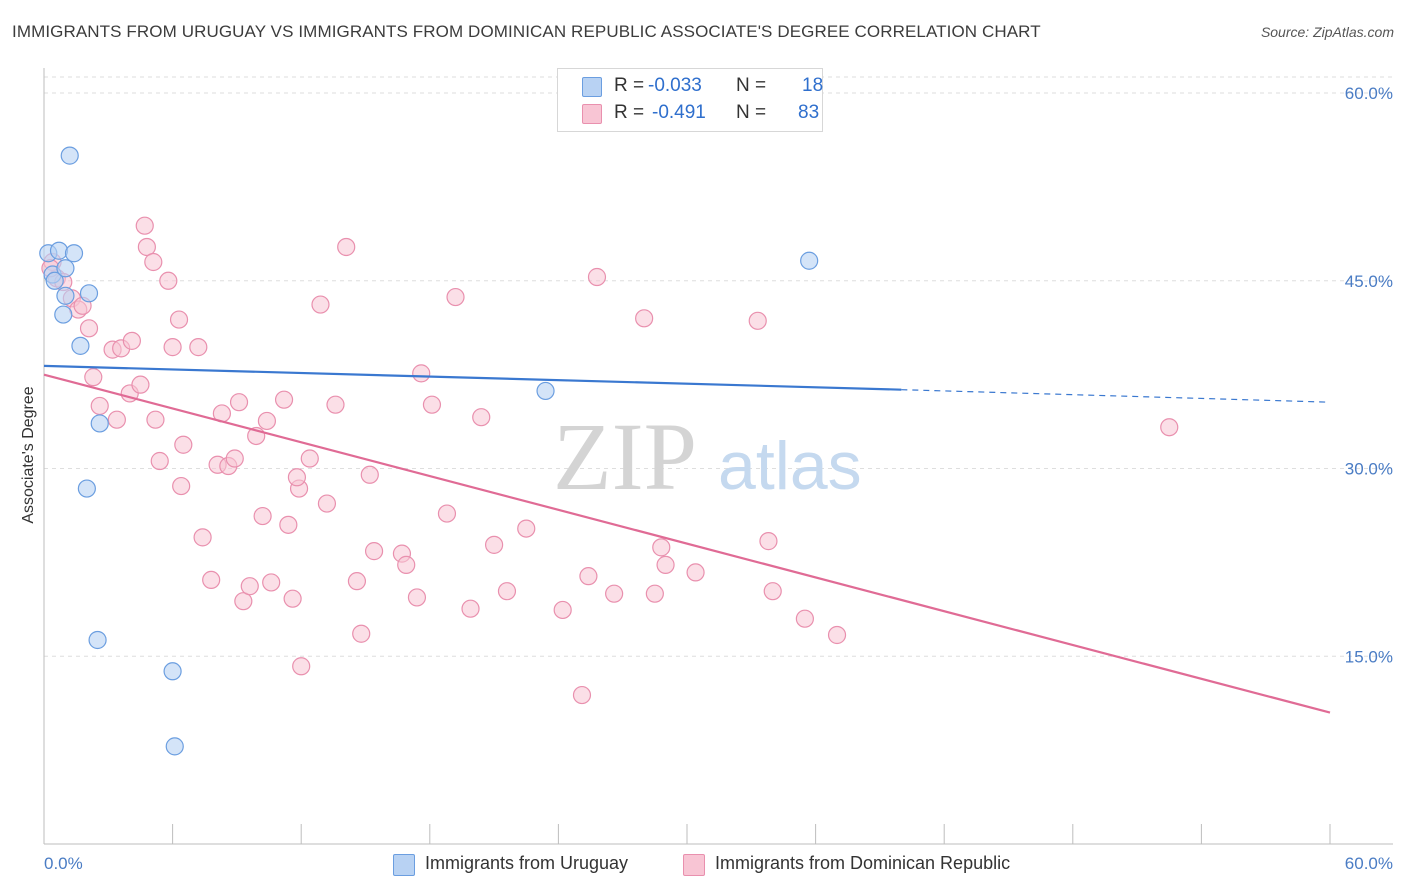  What do you see at coordinates (1369, 656) in the screenshot?
I see `y-tick-label: 15.0%` at bounding box center [1369, 656].